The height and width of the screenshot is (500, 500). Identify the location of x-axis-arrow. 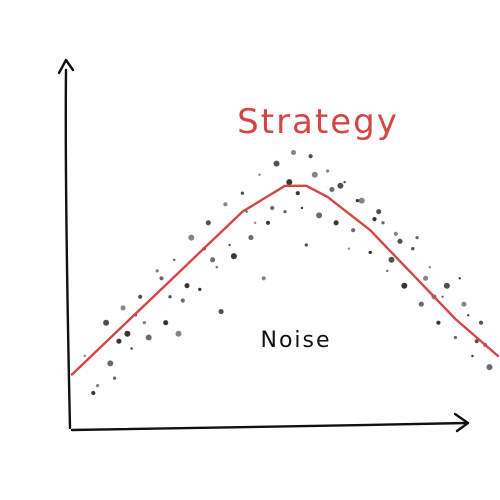
(461, 422).